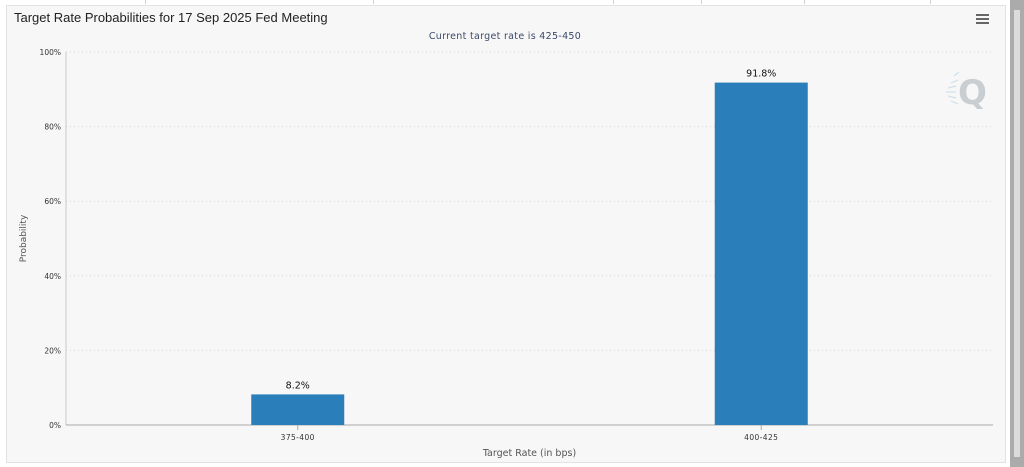 Image resolution: width=1024 pixels, height=467 pixels. Describe the element at coordinates (761, 437) in the screenshot. I see `x-tick-label: 400-425` at that location.